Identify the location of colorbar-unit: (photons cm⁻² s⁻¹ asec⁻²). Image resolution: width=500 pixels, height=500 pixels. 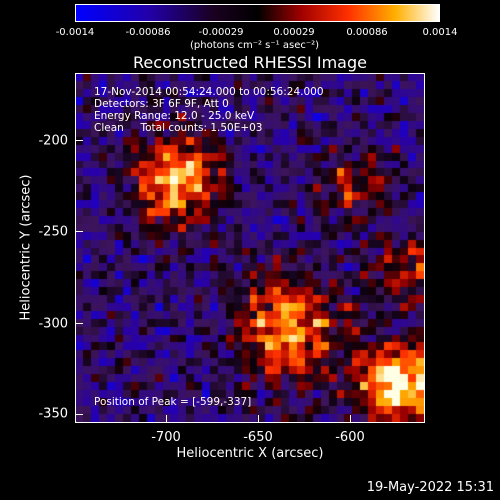
(255, 45).